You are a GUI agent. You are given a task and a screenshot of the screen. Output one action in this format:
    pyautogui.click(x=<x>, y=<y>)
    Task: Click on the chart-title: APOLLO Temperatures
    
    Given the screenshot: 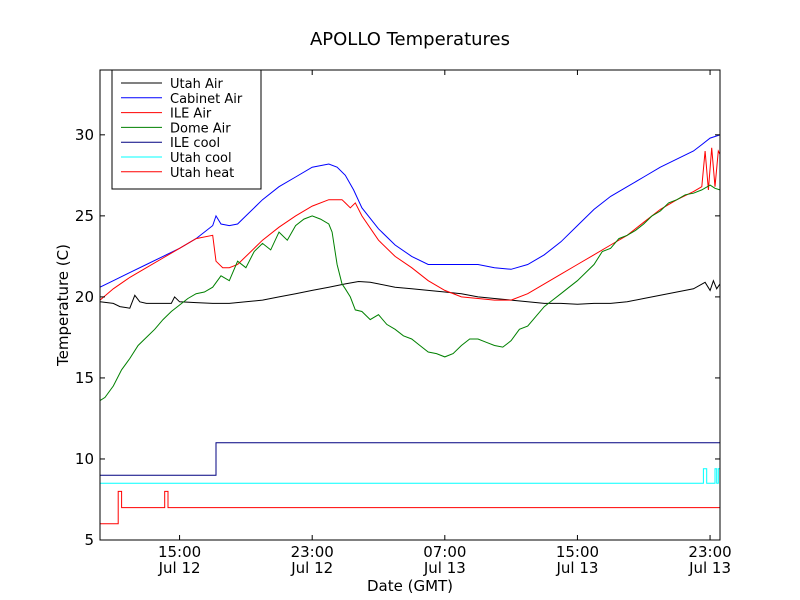 What is the action you would take?
    pyautogui.click(x=410, y=39)
    